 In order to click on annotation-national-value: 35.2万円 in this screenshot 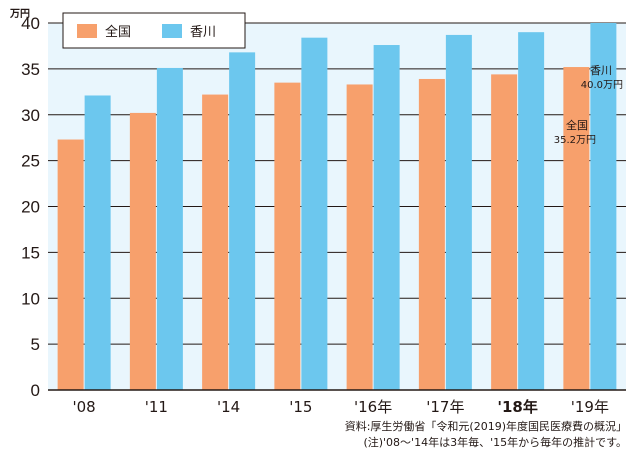, I will do `click(575, 140)`.